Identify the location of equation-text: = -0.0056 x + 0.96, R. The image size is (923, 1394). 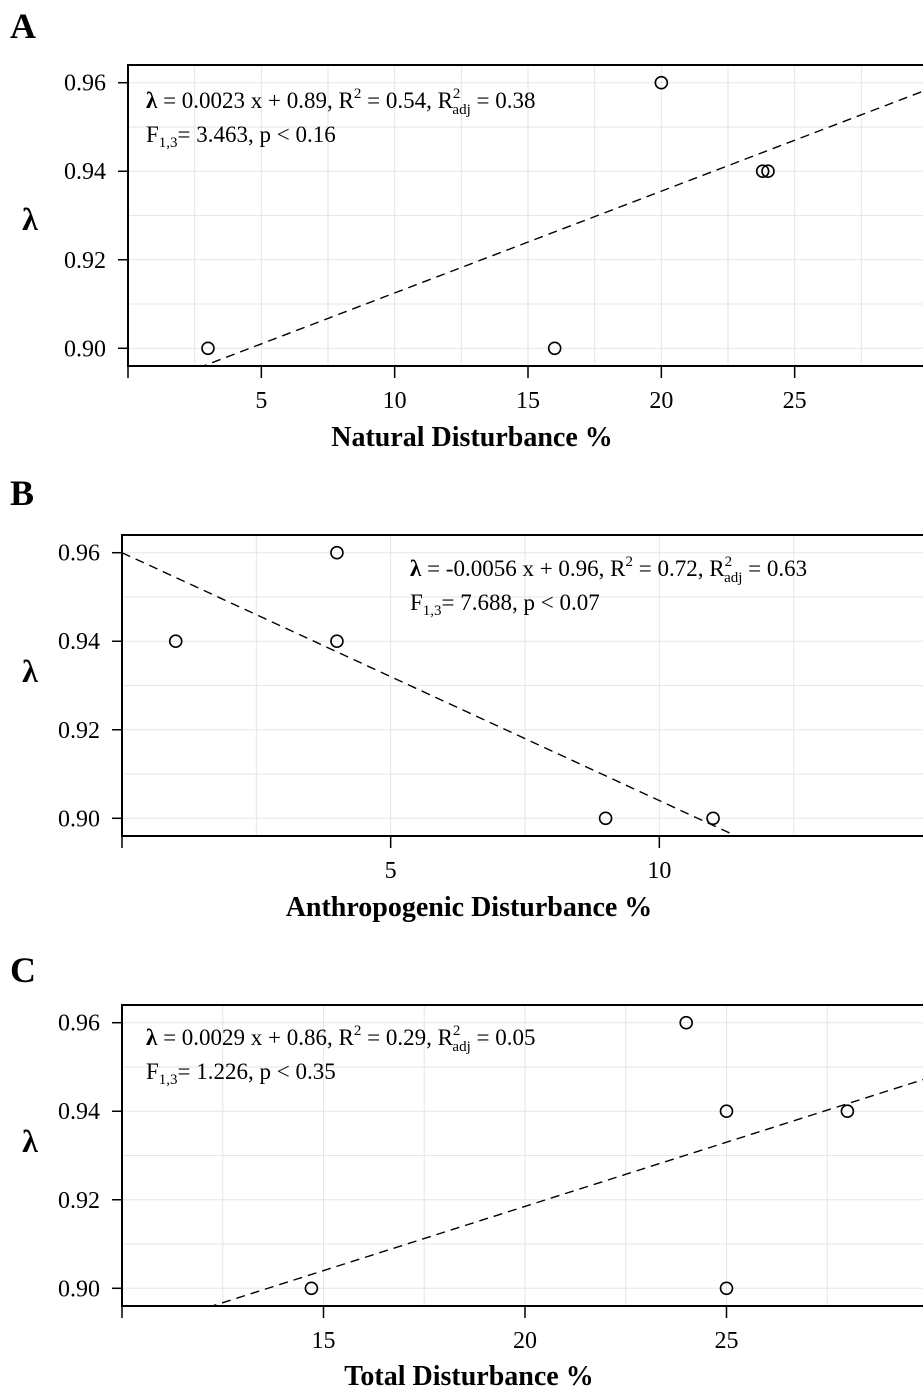
(523, 568).